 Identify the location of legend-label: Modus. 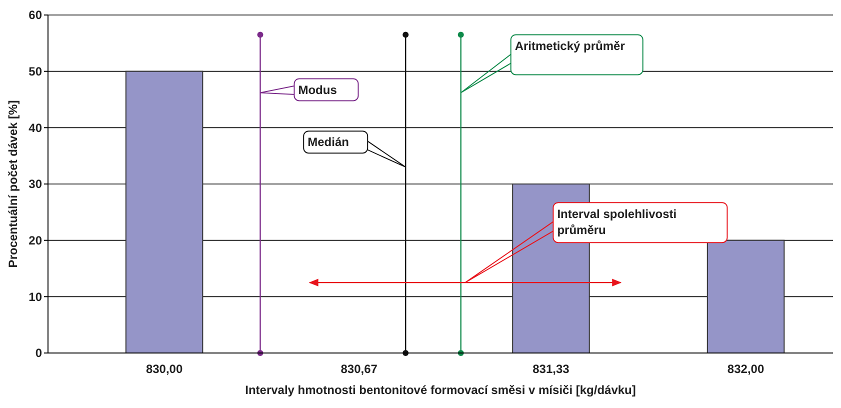
(318, 90).